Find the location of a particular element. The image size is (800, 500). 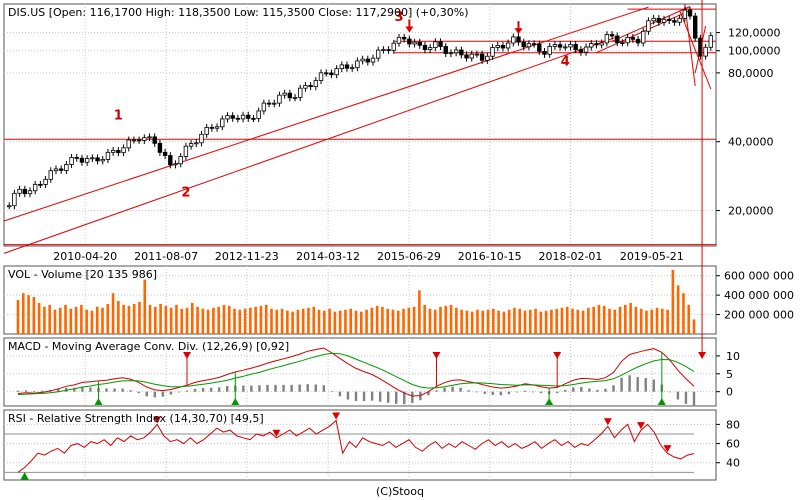

volume-y-axis: 200 000 000 400 000 000 600 000 000 is located at coordinates (755, 296).